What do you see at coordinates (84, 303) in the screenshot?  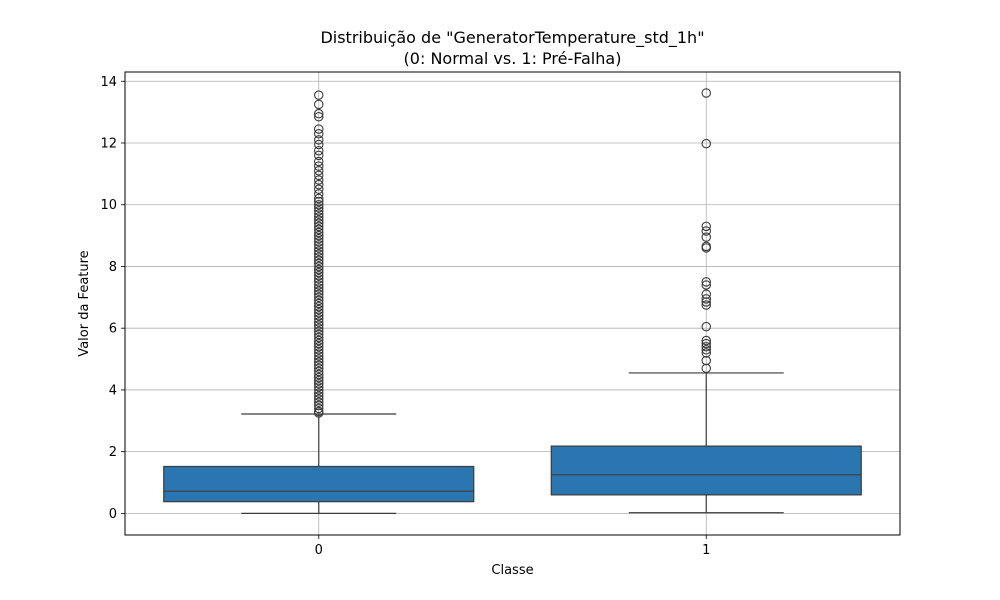 I see `y-axis-label: Valor da Feature` at bounding box center [84, 303].